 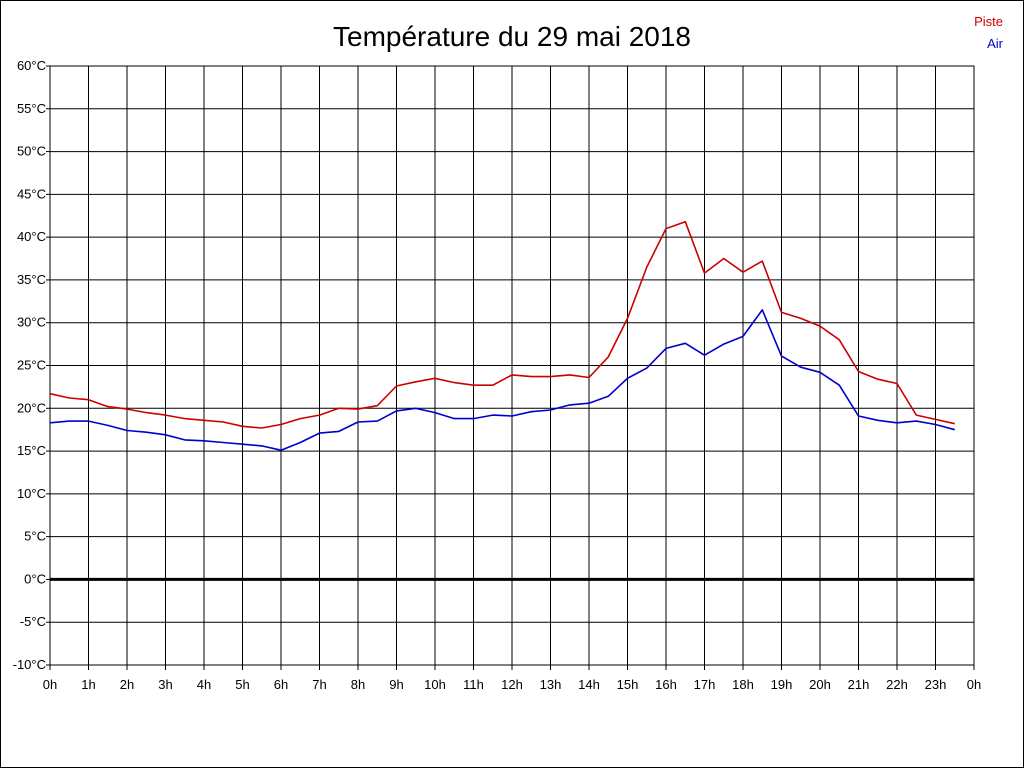 I want to click on chart-title: Température du 29 mai 2018, so click(x=512, y=36).